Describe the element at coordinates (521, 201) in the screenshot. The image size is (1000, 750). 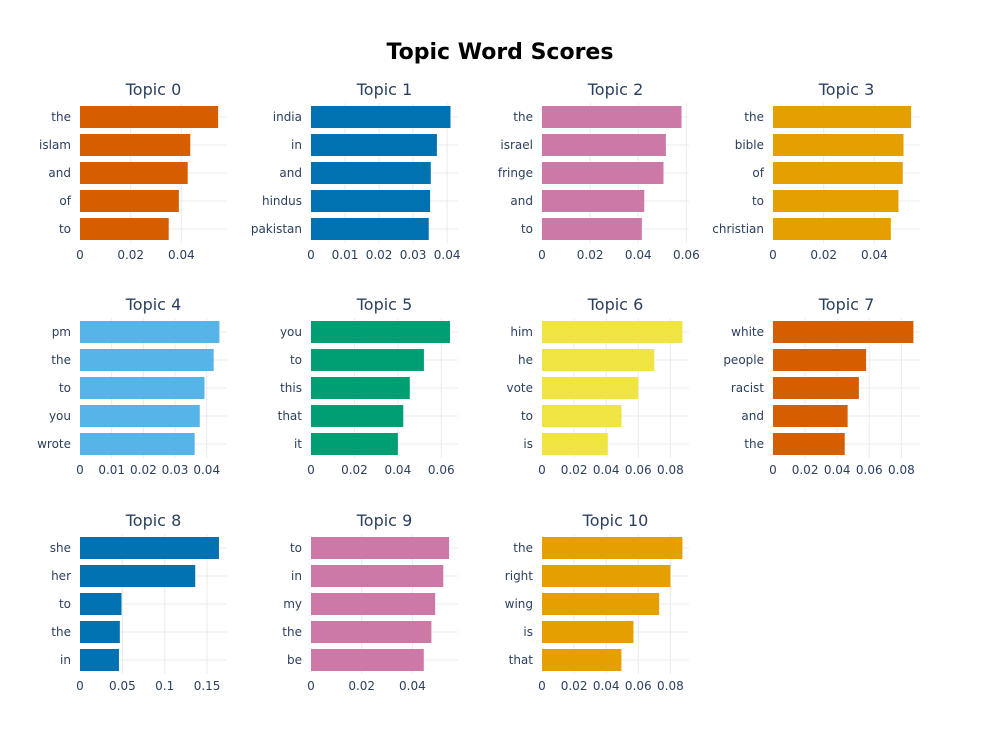
I see `category-label: and` at that location.